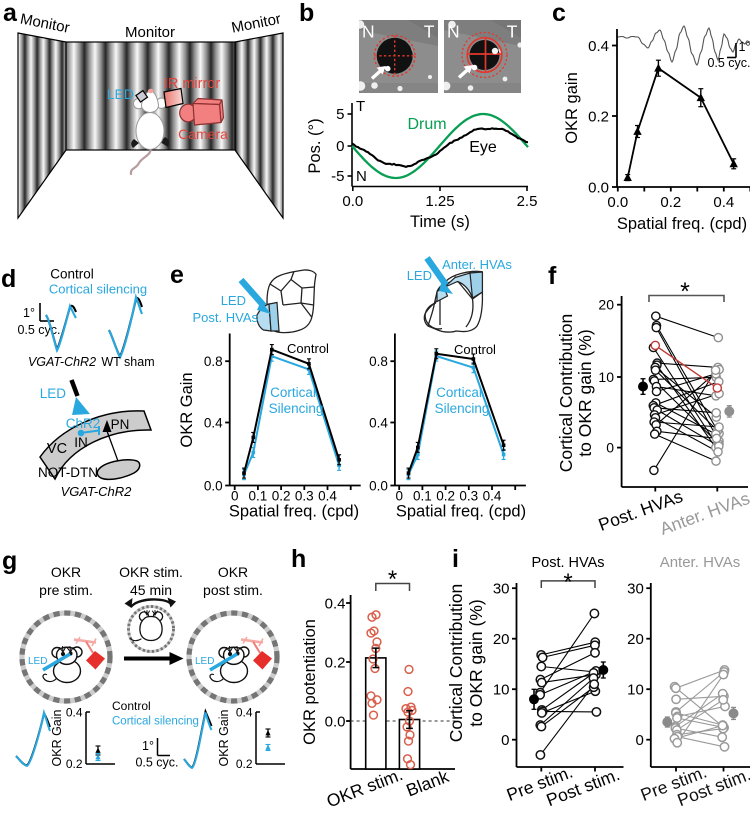 The image size is (750, 814). What do you see at coordinates (440, 222) in the screenshot?
I see `svg-text: Time (s)` at bounding box center [440, 222].